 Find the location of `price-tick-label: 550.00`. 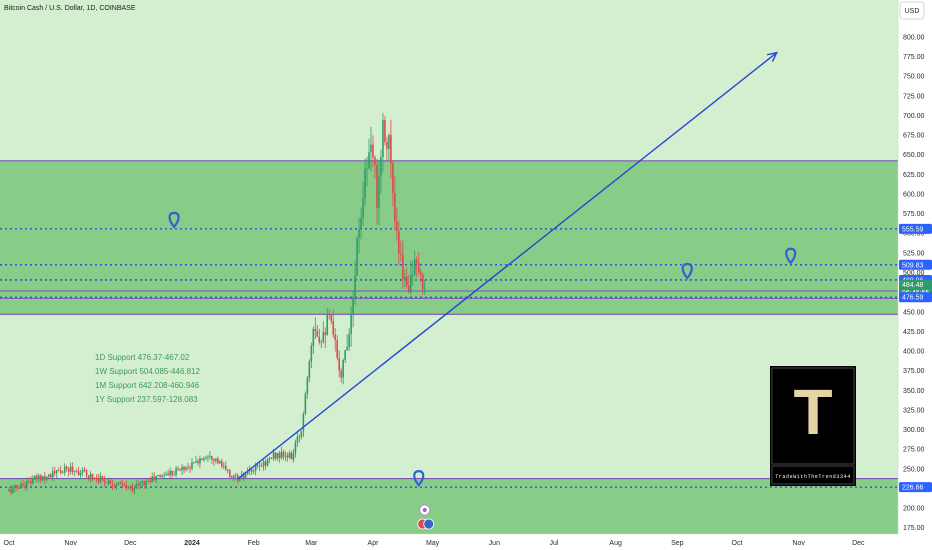

price-tick-label: 550.00 is located at coordinates (914, 234).